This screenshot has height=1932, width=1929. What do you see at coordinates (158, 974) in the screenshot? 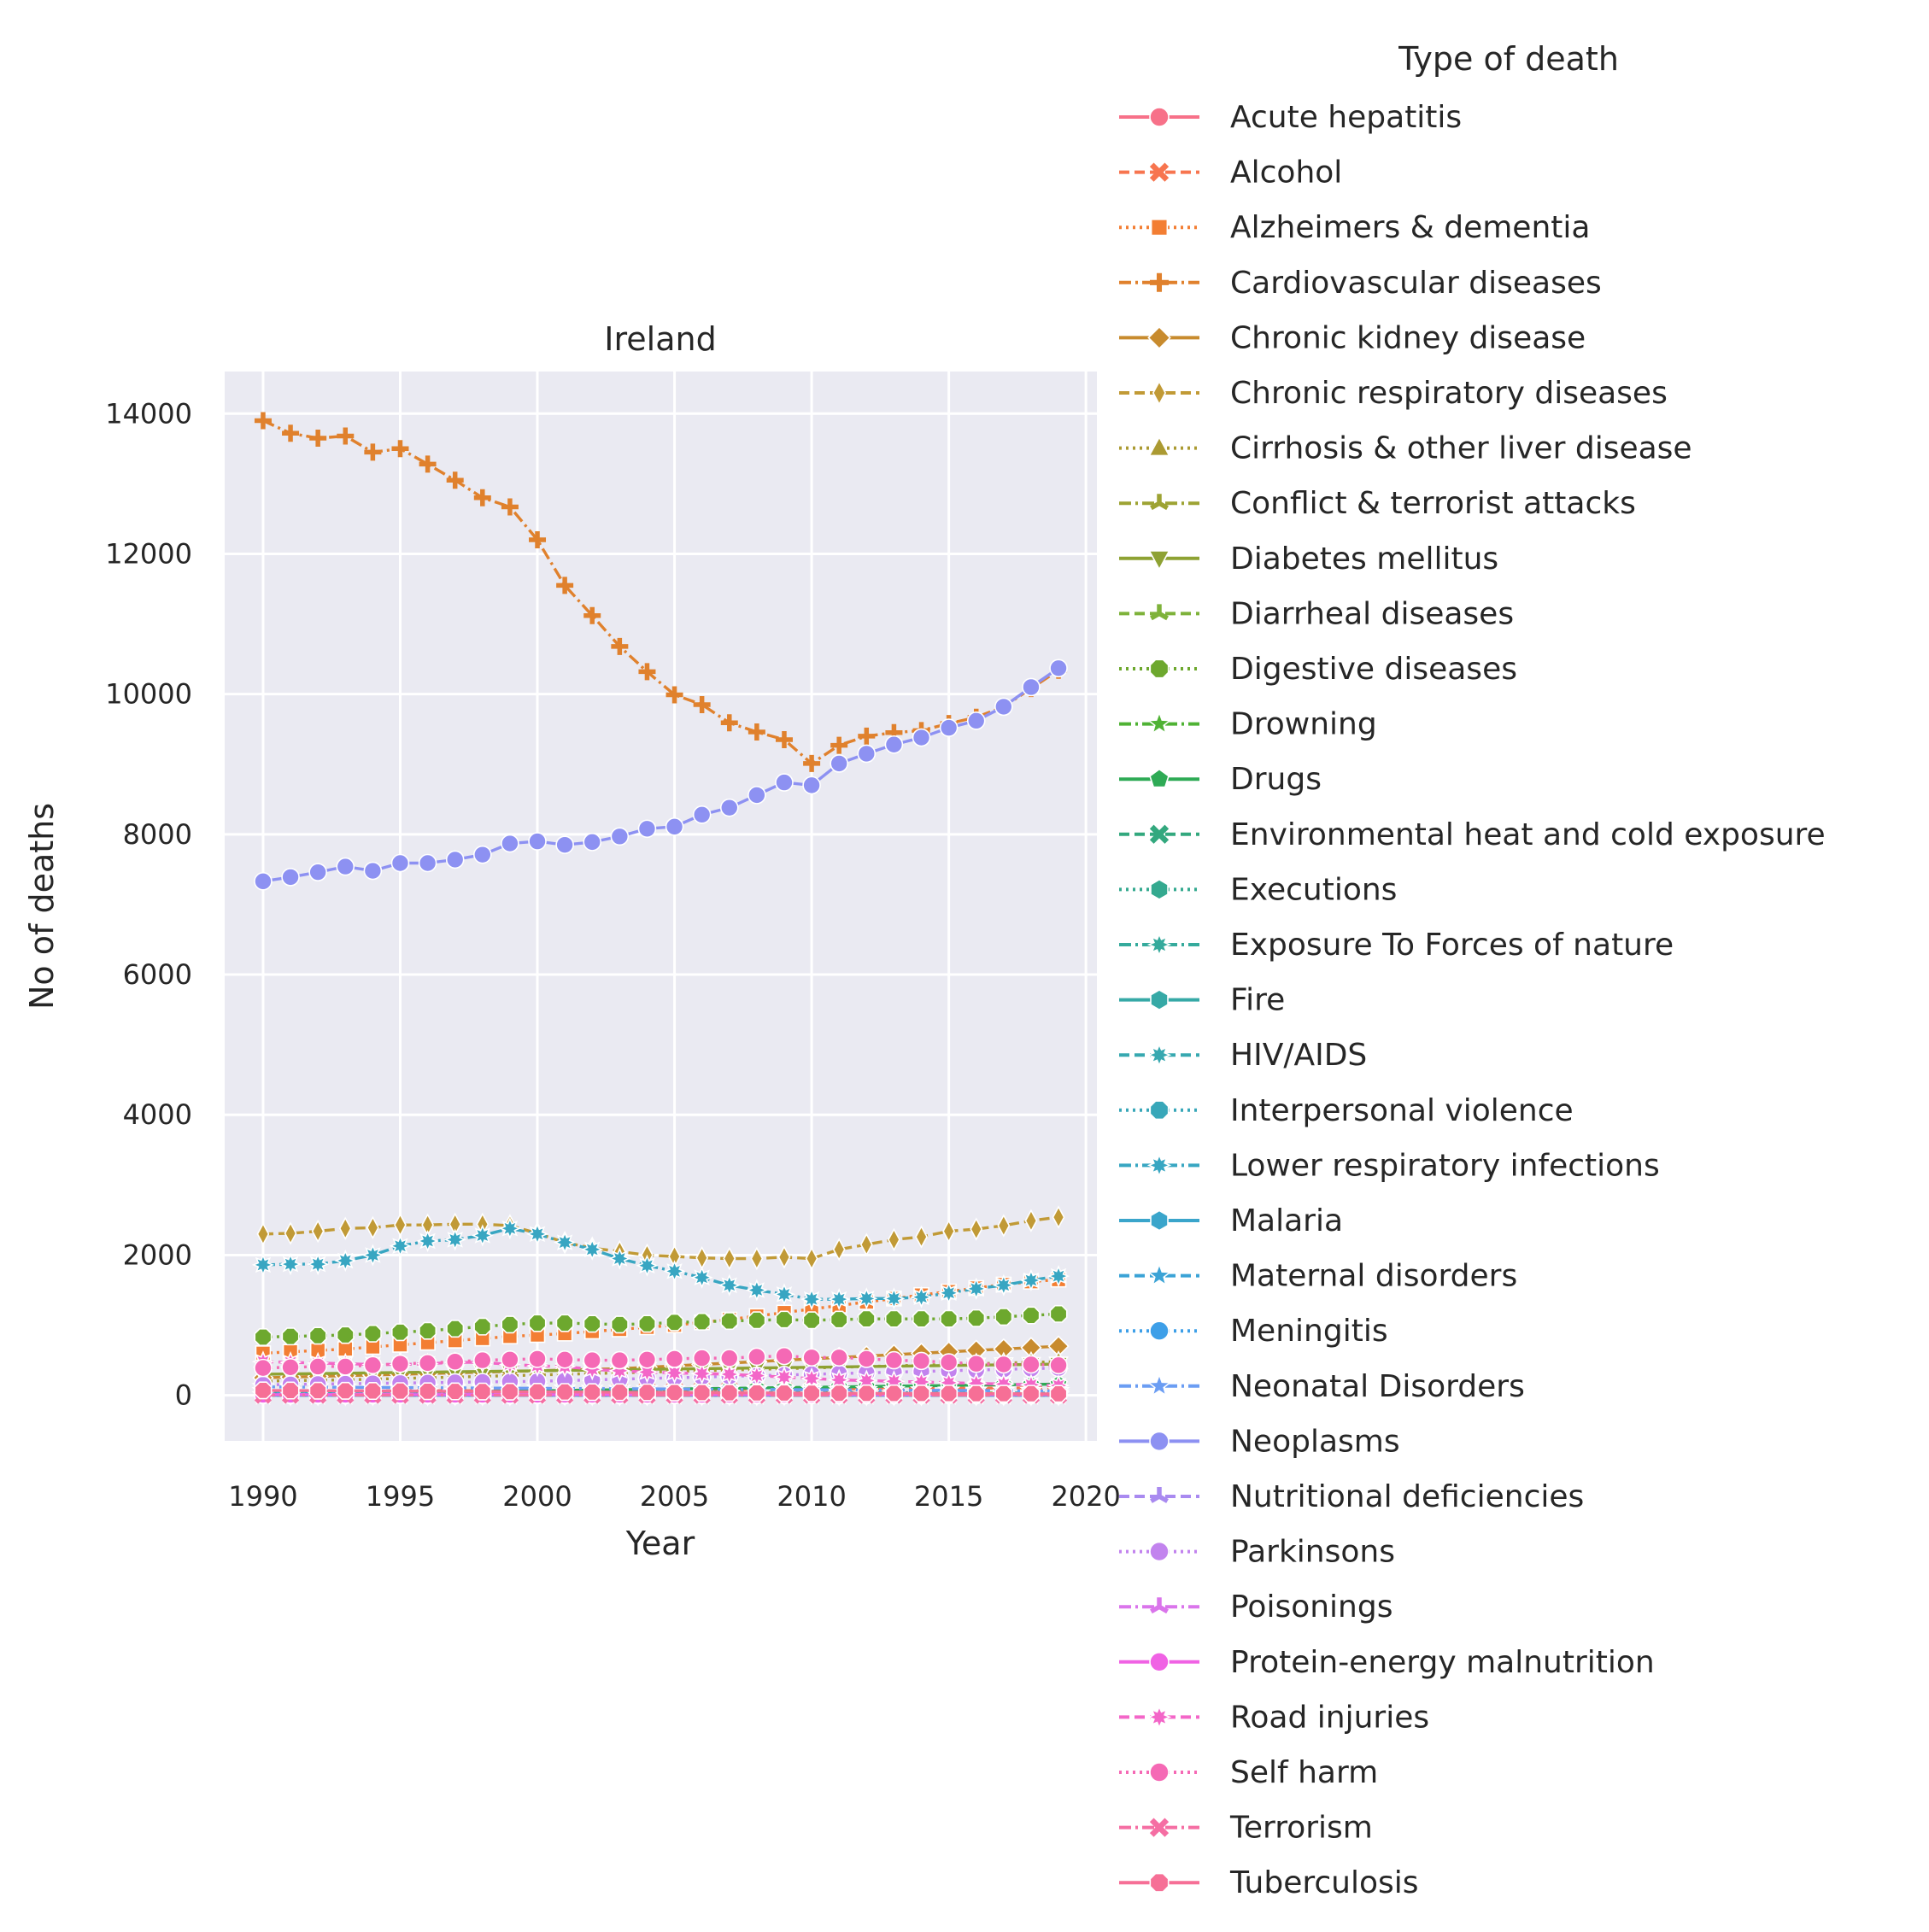
I see `y-tick-label: 6000` at bounding box center [158, 974].